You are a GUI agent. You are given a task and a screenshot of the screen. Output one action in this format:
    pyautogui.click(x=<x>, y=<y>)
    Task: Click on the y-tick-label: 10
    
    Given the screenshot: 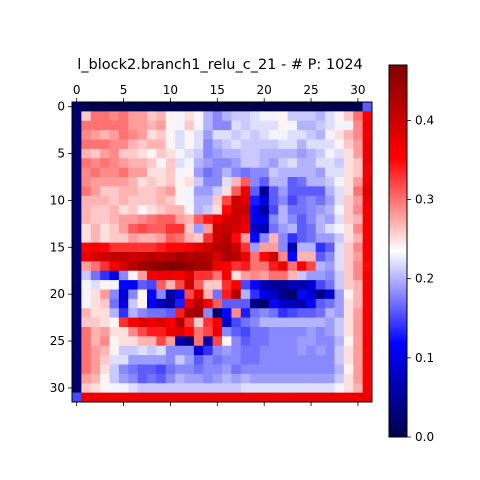 What is the action you would take?
    pyautogui.click(x=57, y=200)
    